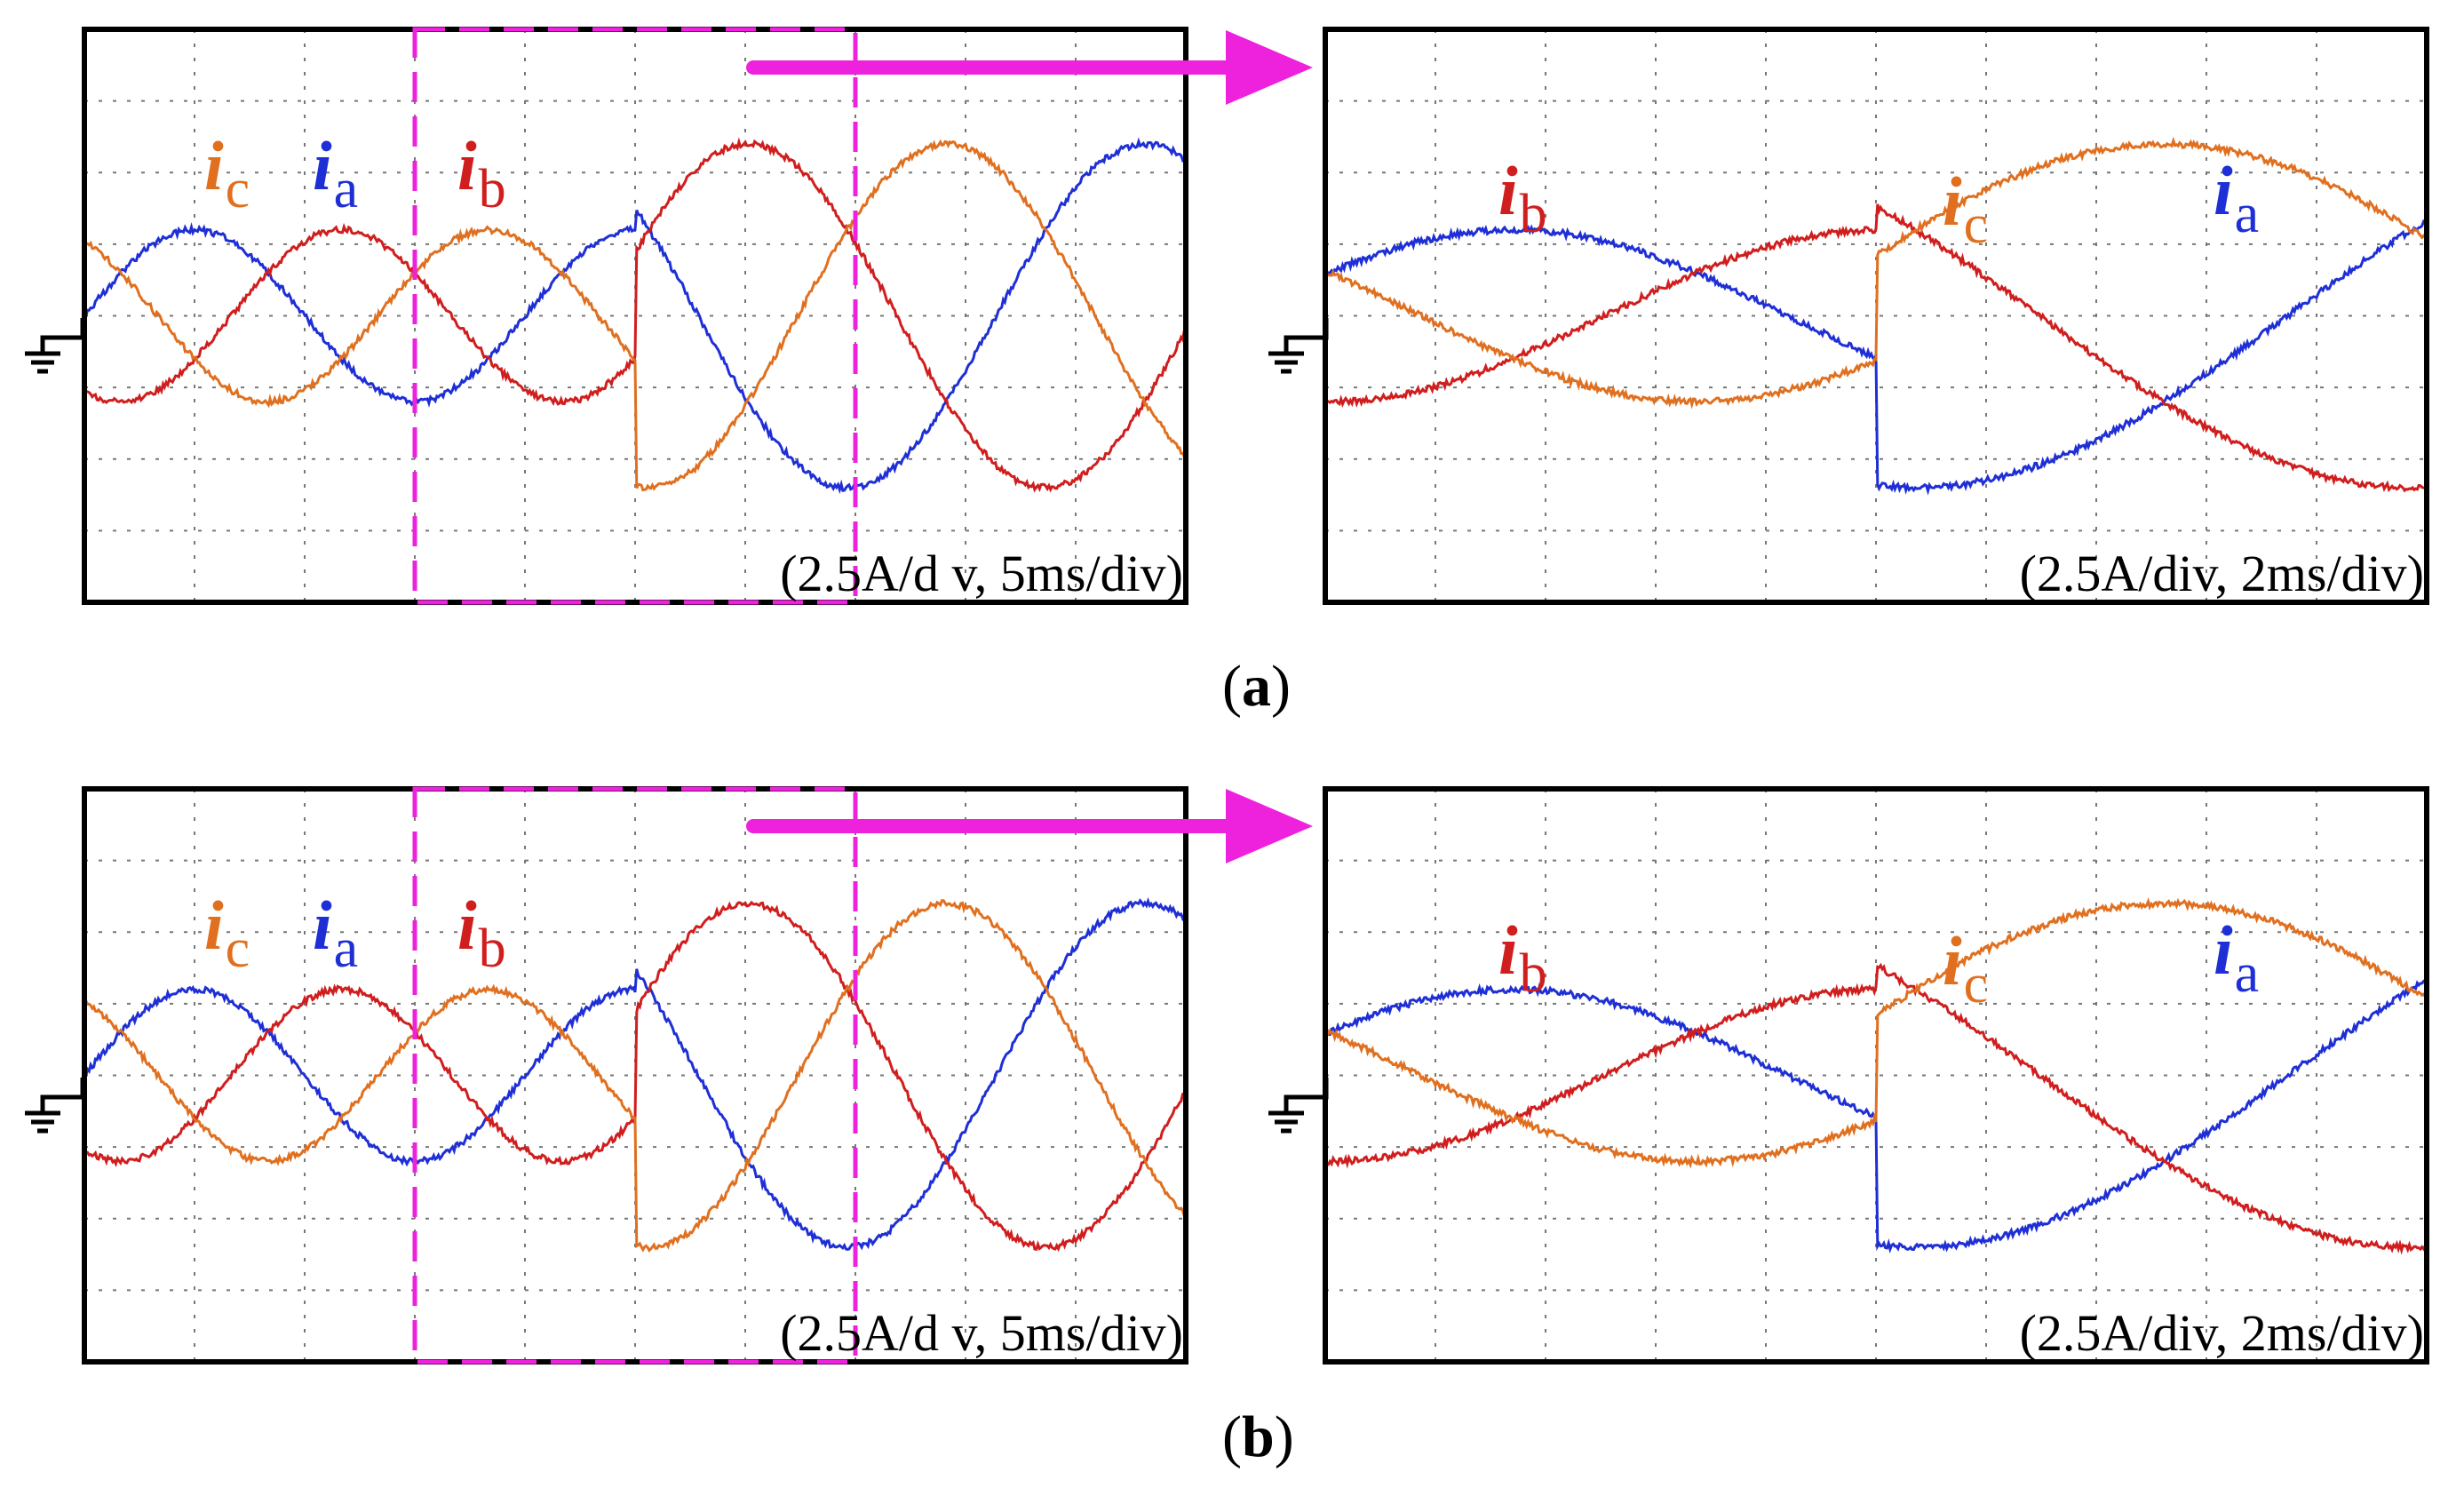 This screenshot has height=1488, width=2464. I want to click on caption-b: (b), so click(1258, 1437).